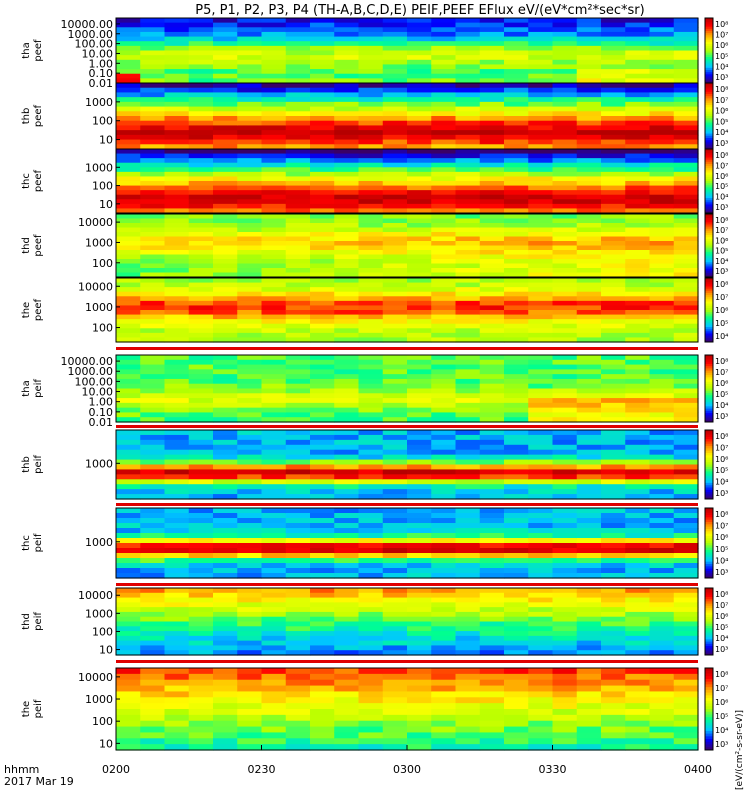 The height and width of the screenshot is (800, 750). What do you see at coordinates (116, 769) in the screenshot?
I see `x-tick-label: 0200` at bounding box center [116, 769].